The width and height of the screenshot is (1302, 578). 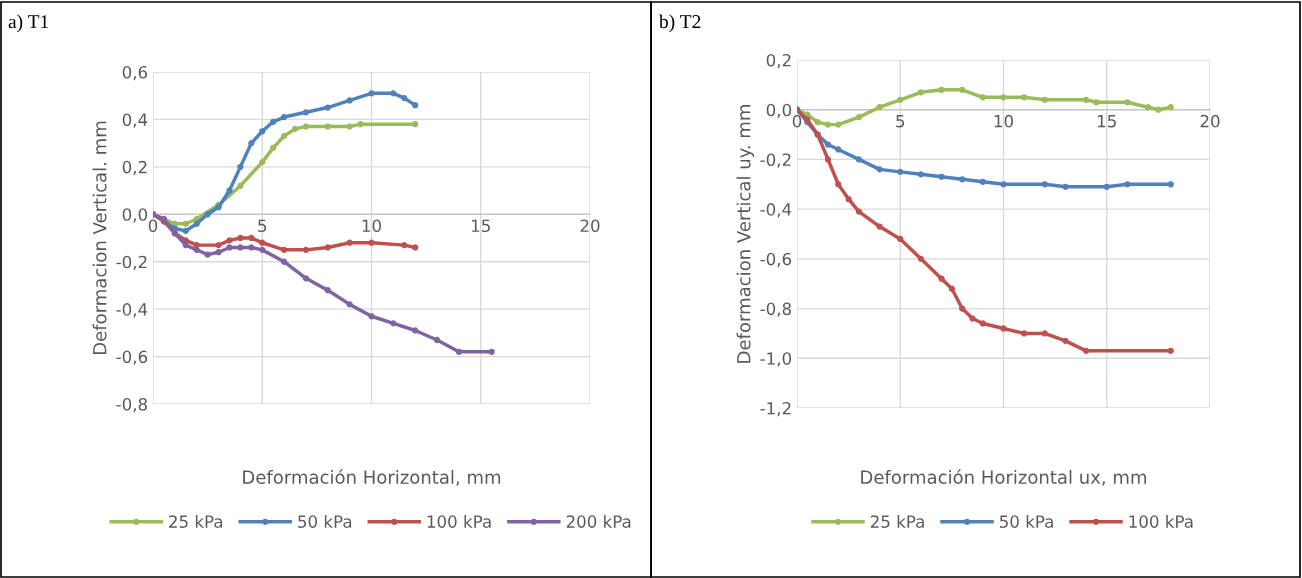 I want to click on y-axis-title: Deformacion Vertical uy. mm, so click(x=745, y=234).